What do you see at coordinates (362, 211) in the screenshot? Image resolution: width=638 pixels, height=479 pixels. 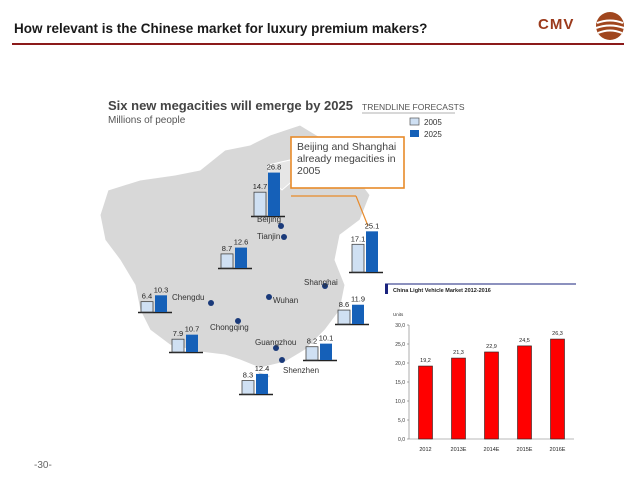 I see `callout-line-shanghai` at bounding box center [362, 211].